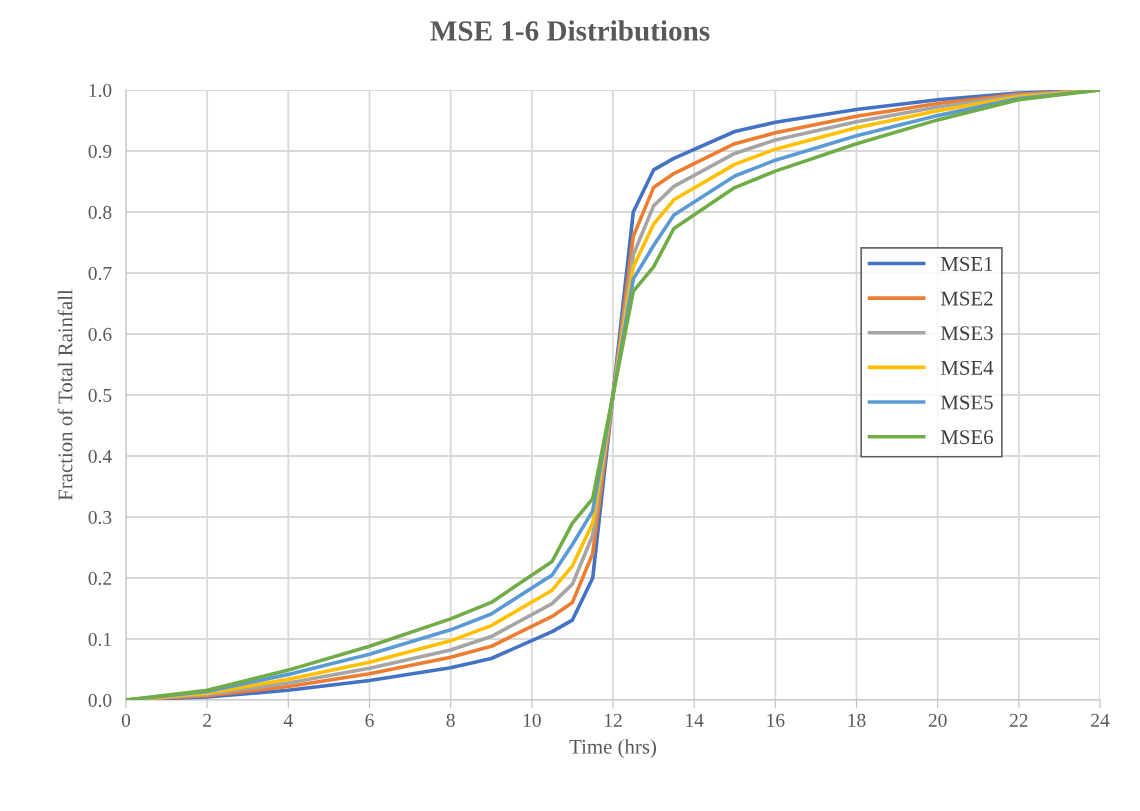 This screenshot has height=811, width=1140. Describe the element at coordinates (1100, 720) in the screenshot. I see `x-tick-label: 24` at that location.